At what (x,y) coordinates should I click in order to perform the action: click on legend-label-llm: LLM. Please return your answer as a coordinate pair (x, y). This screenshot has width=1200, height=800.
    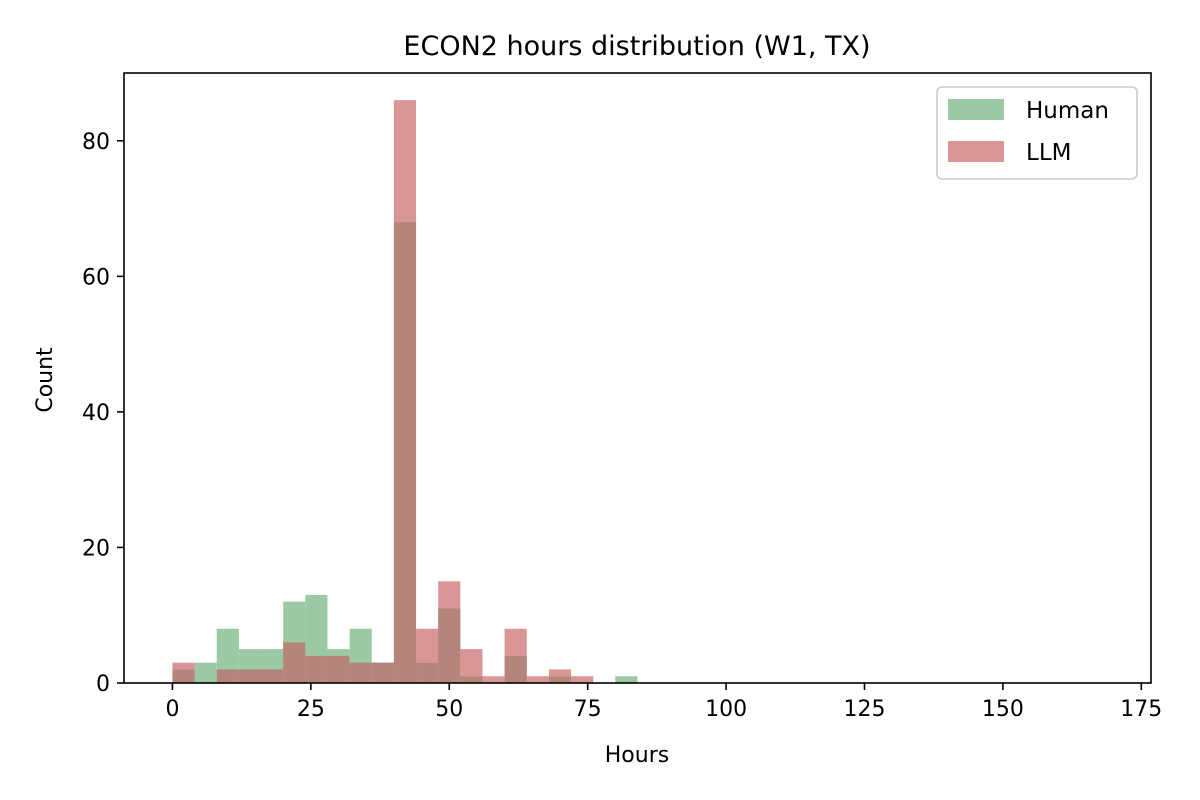
    Looking at the image, I should click on (1048, 153).